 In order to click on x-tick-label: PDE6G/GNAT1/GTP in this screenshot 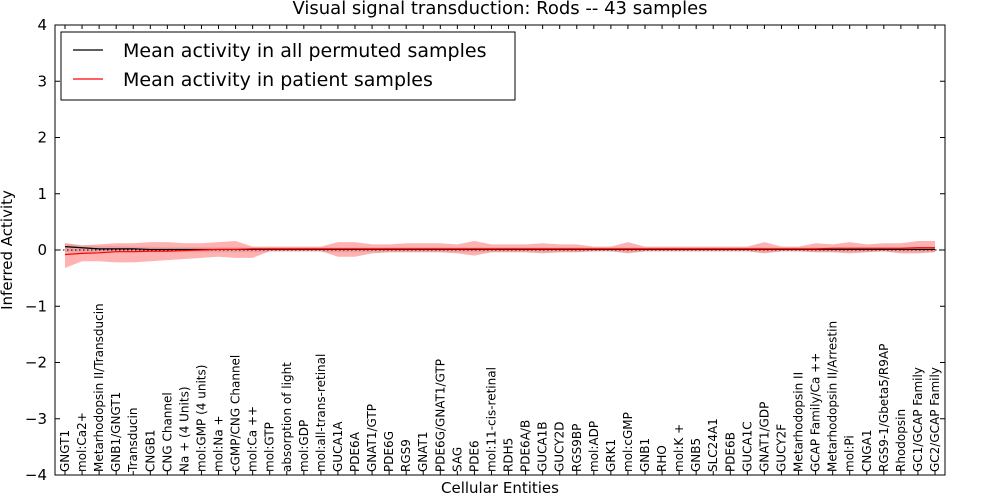, I will do `click(440, 415)`.